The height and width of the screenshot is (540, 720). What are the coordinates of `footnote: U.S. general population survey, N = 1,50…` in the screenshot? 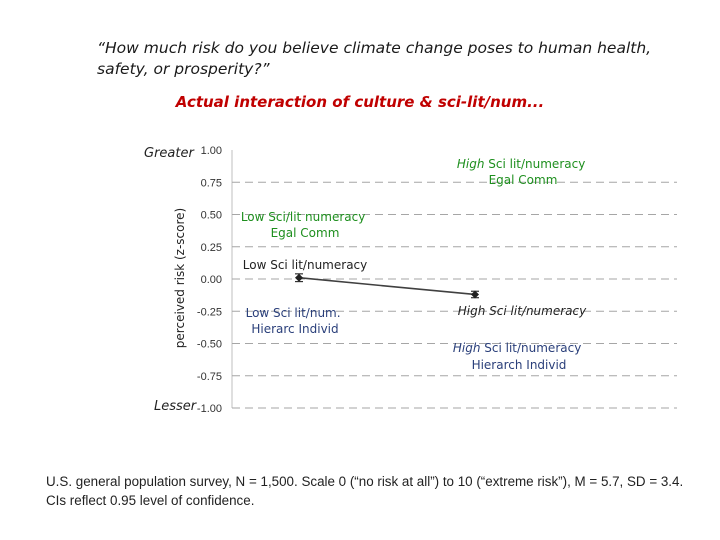 It's located at (365, 491).